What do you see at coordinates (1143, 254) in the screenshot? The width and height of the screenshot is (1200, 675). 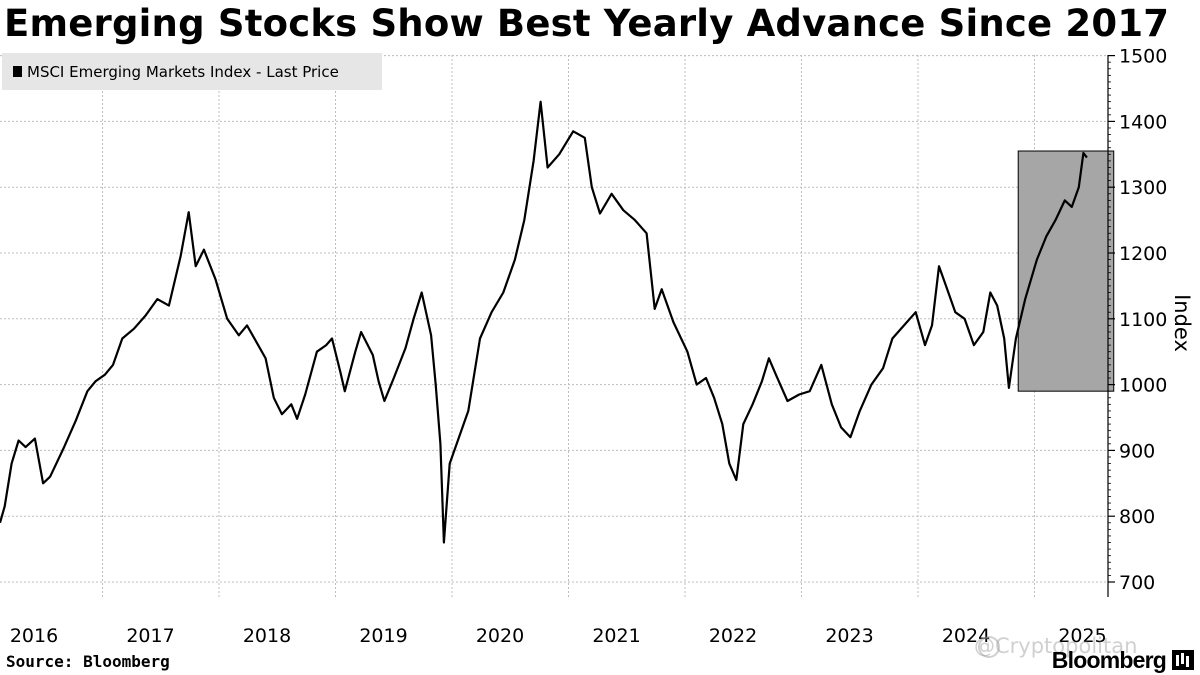 I see `y-tick-label: 1200` at bounding box center [1143, 254].